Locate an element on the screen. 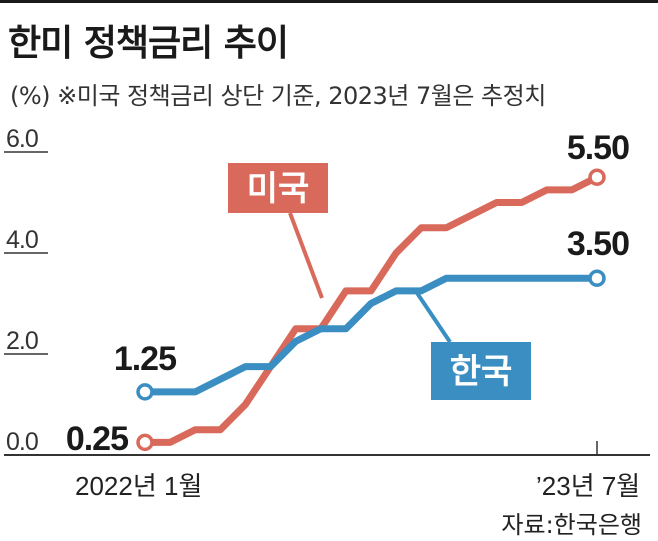 The height and width of the screenshot is (541, 658). data-label-us-start: 0.25 is located at coordinates (97, 439).